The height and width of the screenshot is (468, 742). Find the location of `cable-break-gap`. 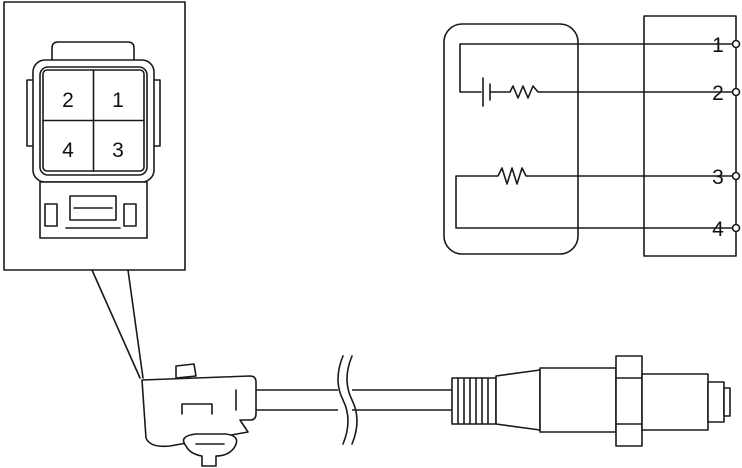

cable-break-gap is located at coordinates (345, 400).